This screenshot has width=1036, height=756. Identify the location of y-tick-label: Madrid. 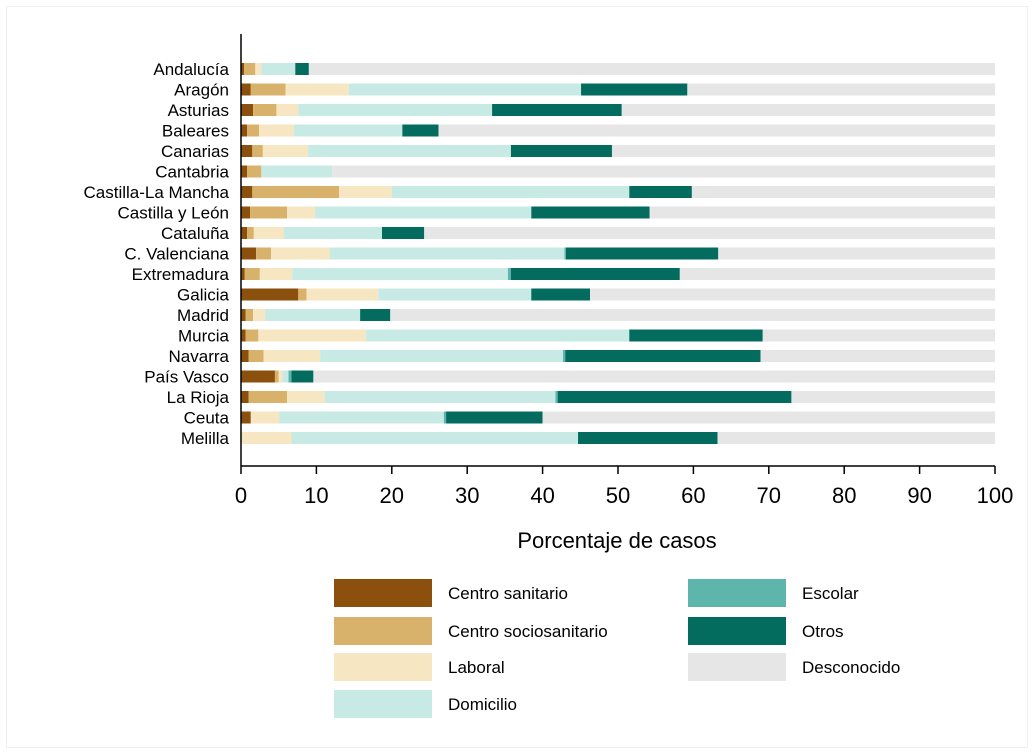
(203, 315).